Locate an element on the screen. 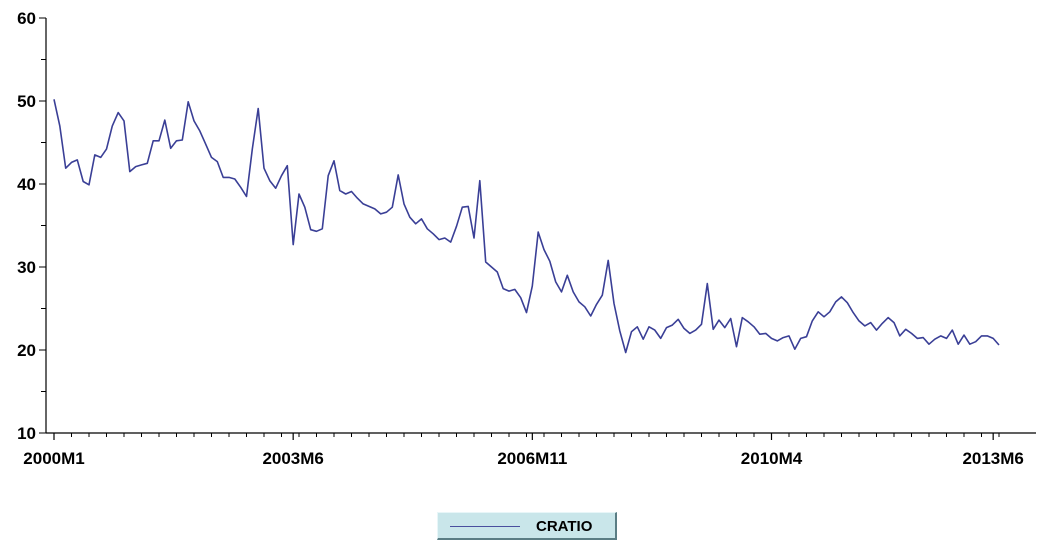 This screenshot has width=1038, height=543. x-tick-label: 2000M1 is located at coordinates (53, 458).